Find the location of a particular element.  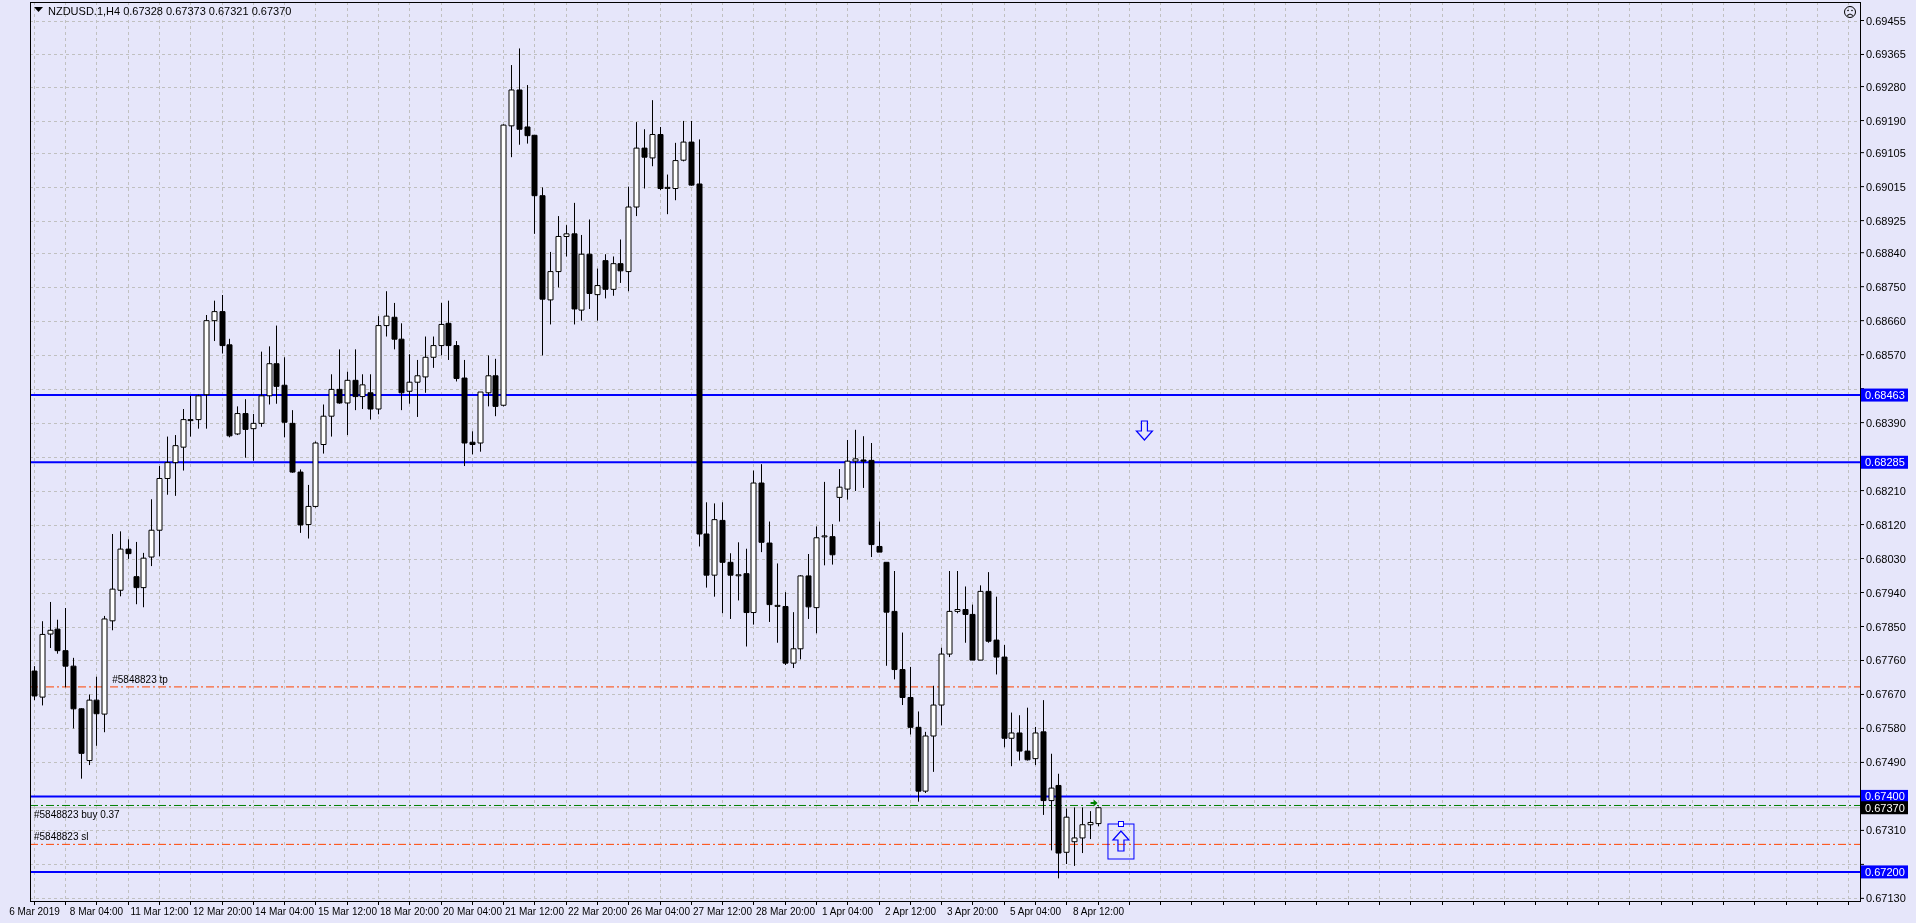

ref-line-label: 0.67400 is located at coordinates (1885, 796).